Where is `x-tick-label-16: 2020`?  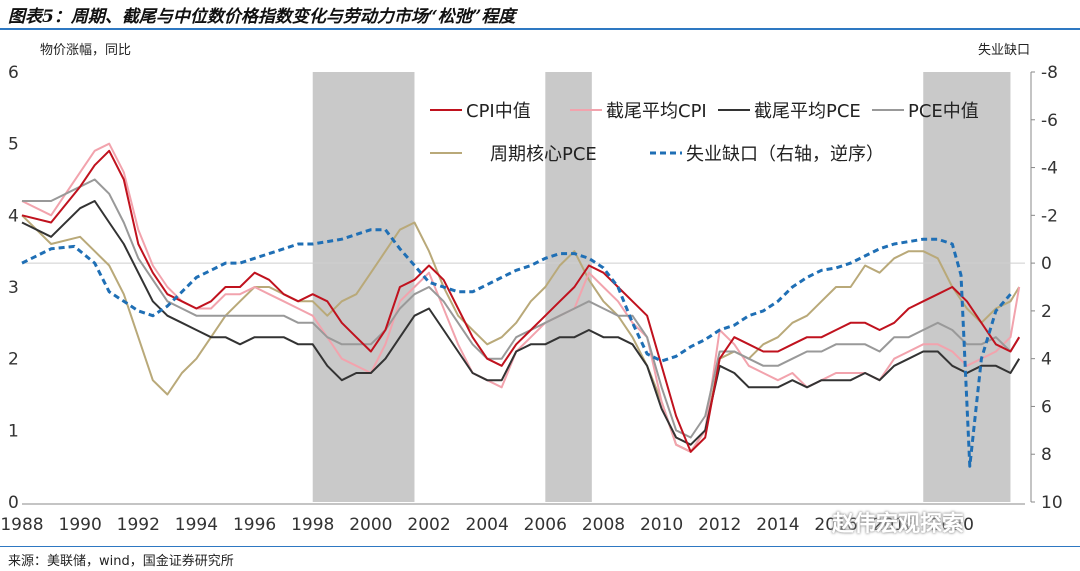 x-tick-label-16: 2020 is located at coordinates (952, 525).